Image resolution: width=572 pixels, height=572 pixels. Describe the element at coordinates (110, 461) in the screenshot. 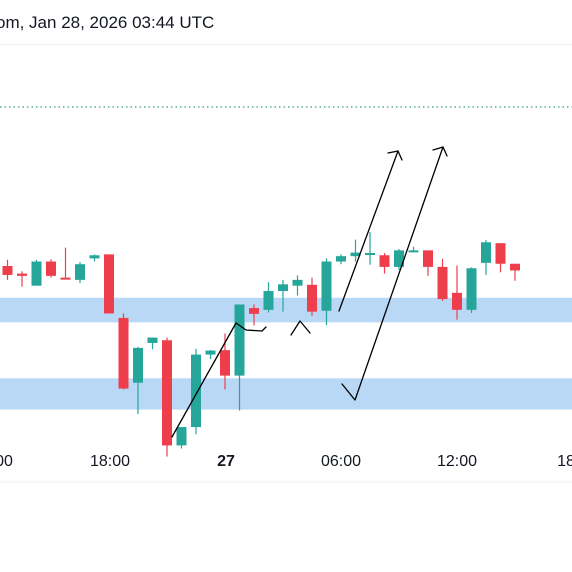

I see `x-tick-label: 18:00` at that location.